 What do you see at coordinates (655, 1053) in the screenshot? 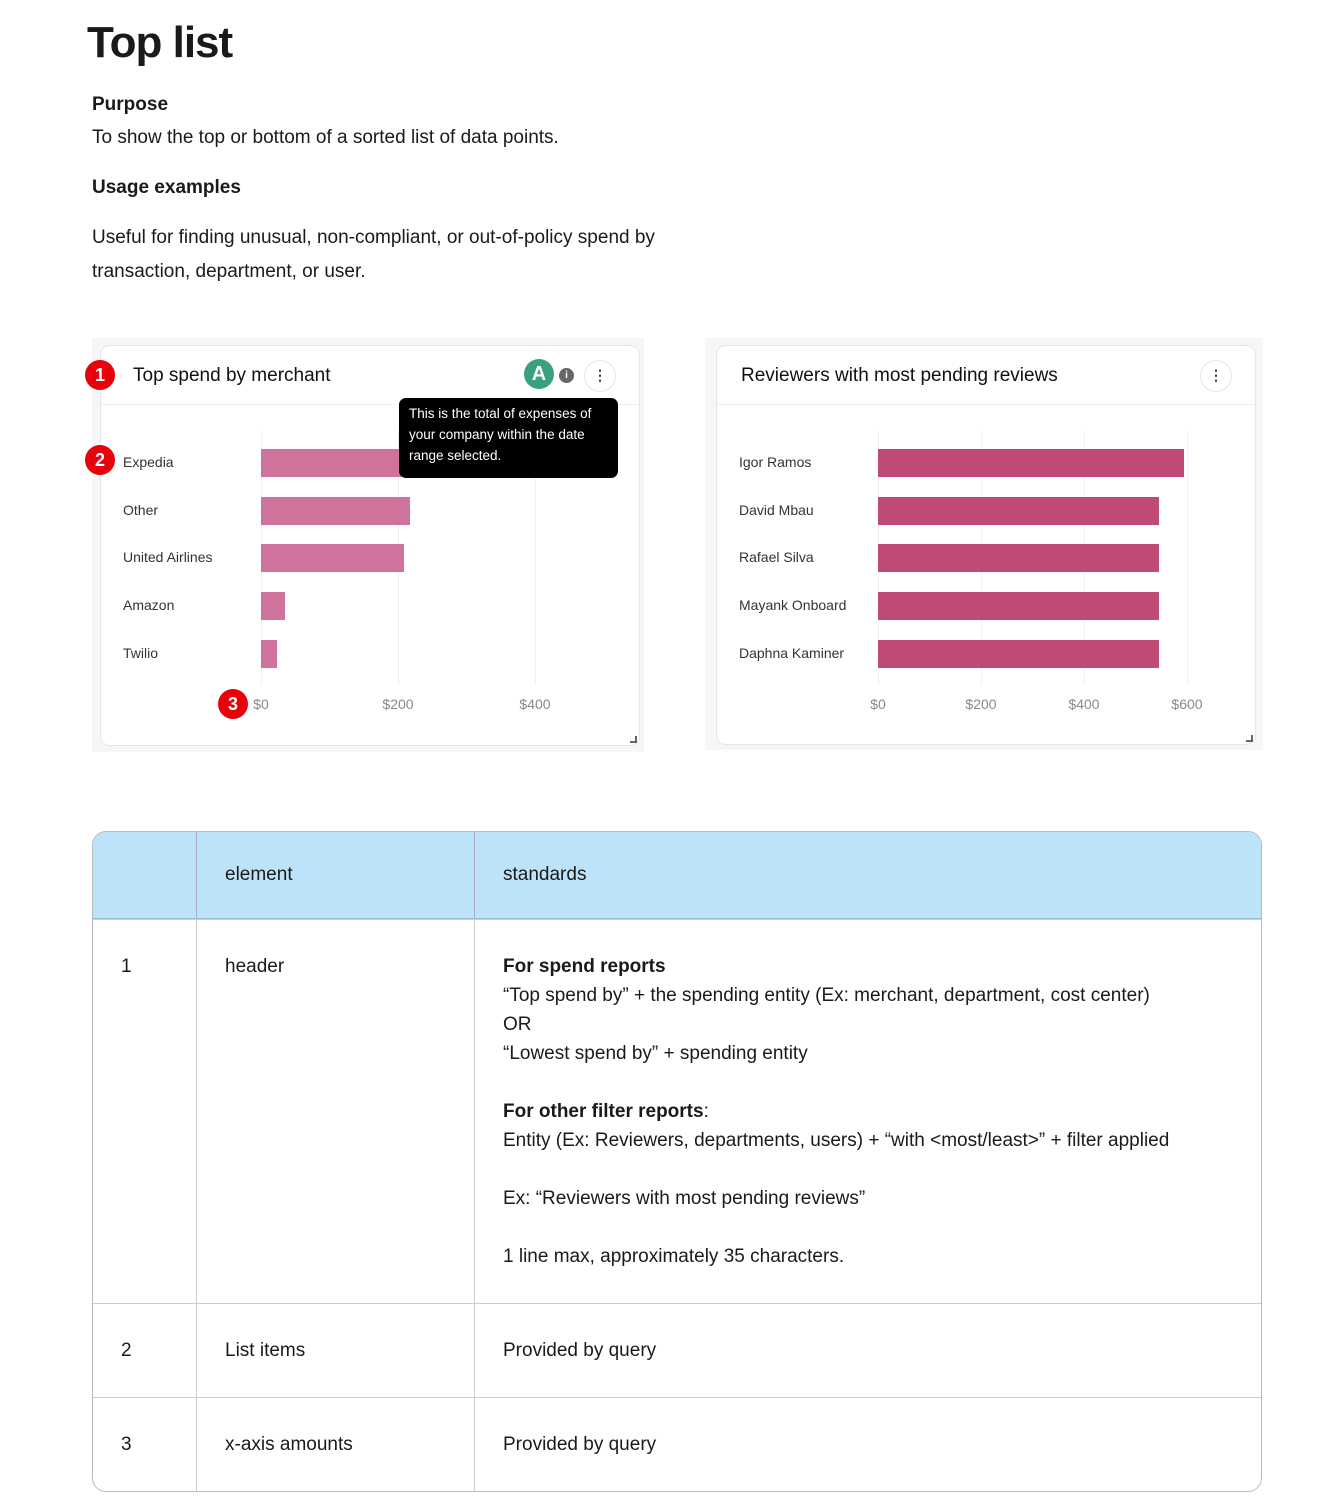
I see `text: “Lowest spend by” + spending entity` at bounding box center [655, 1053].